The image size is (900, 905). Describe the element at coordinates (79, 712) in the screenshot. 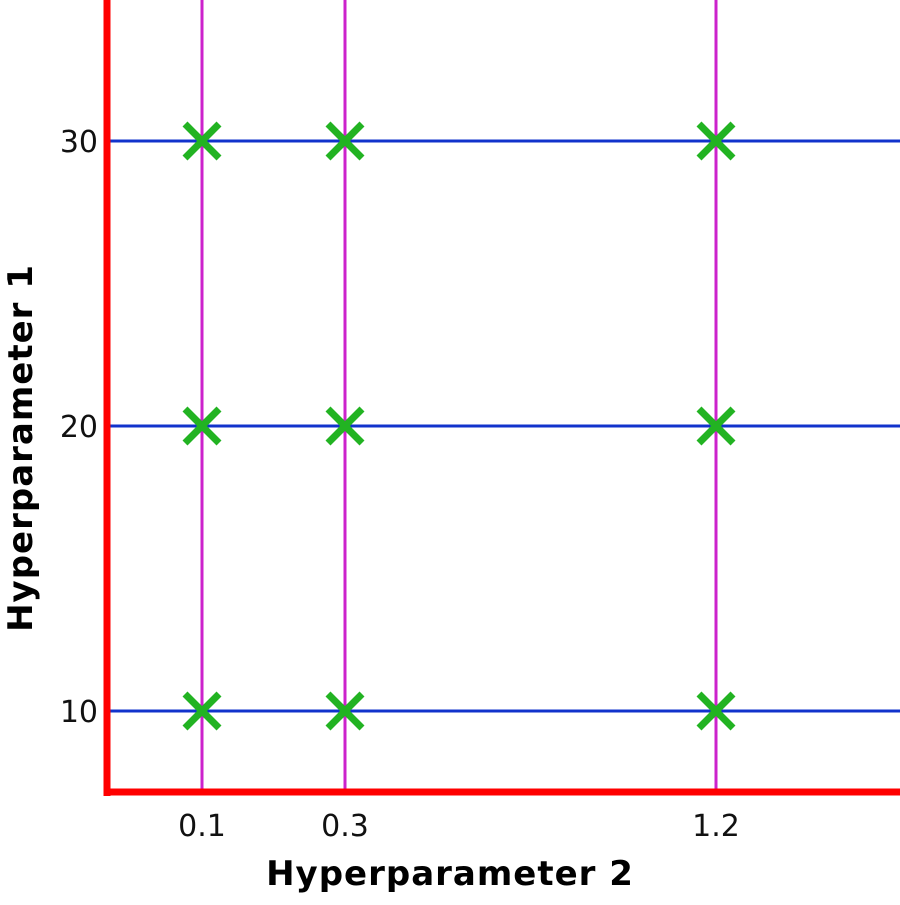

I see `y-tick-label: 10` at that location.